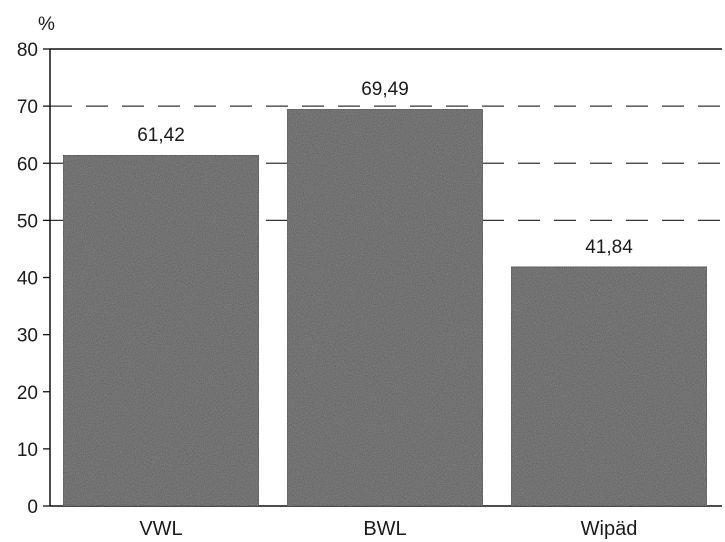 The image size is (725, 542). What do you see at coordinates (27, 164) in the screenshot?
I see `y-tick-label-60: 60` at bounding box center [27, 164].